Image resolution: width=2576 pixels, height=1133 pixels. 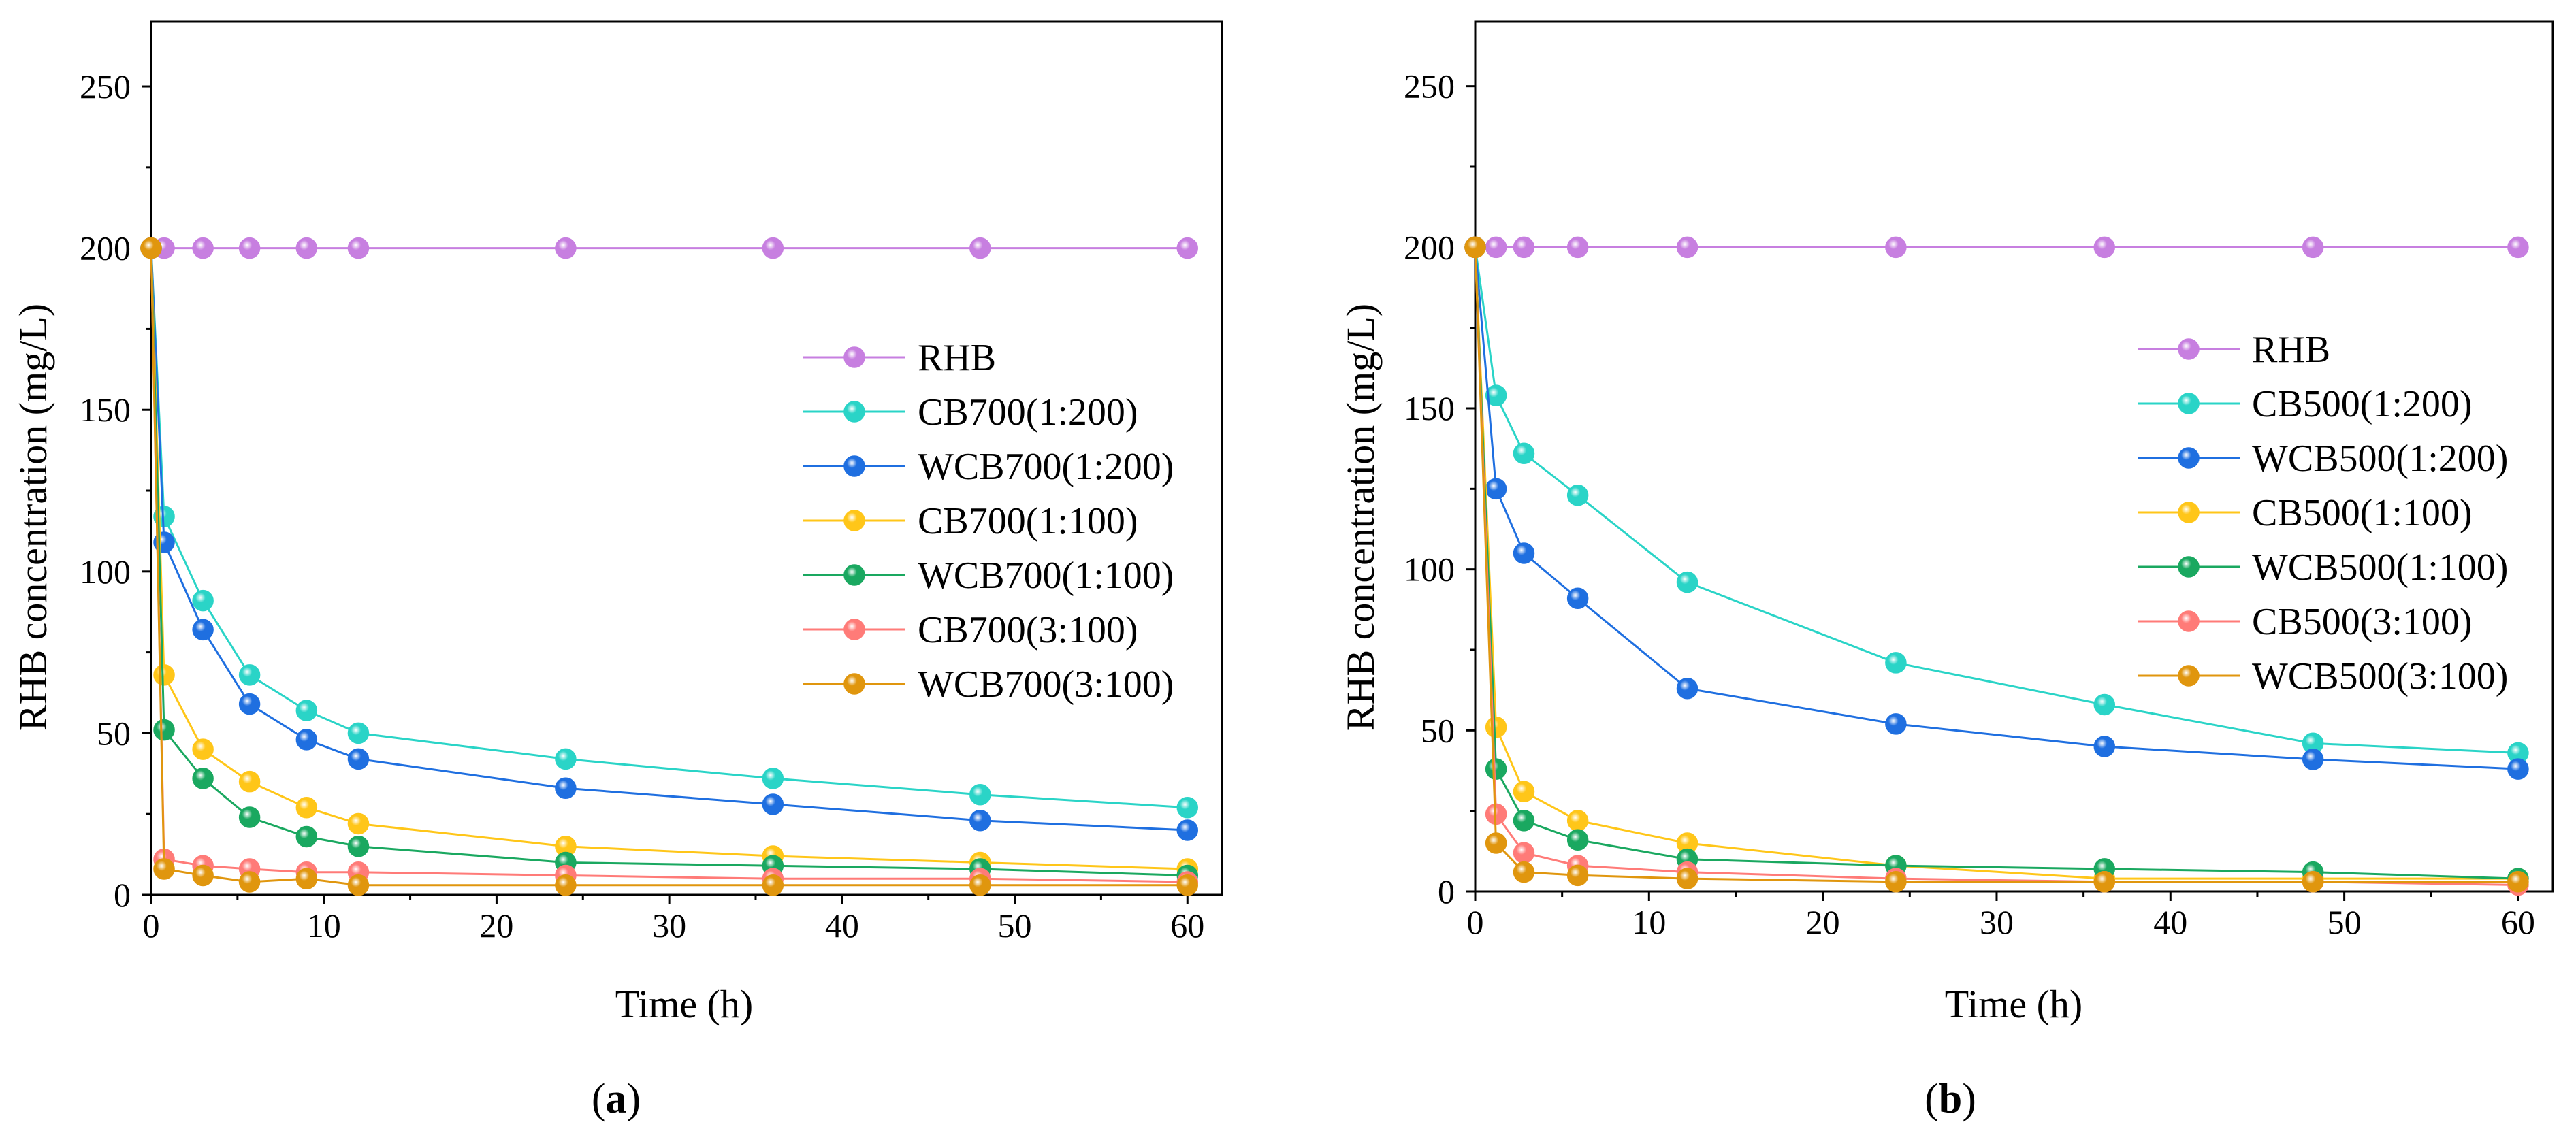 I want to click on panel-b-x-tick-label: 20, so click(x=1823, y=922).